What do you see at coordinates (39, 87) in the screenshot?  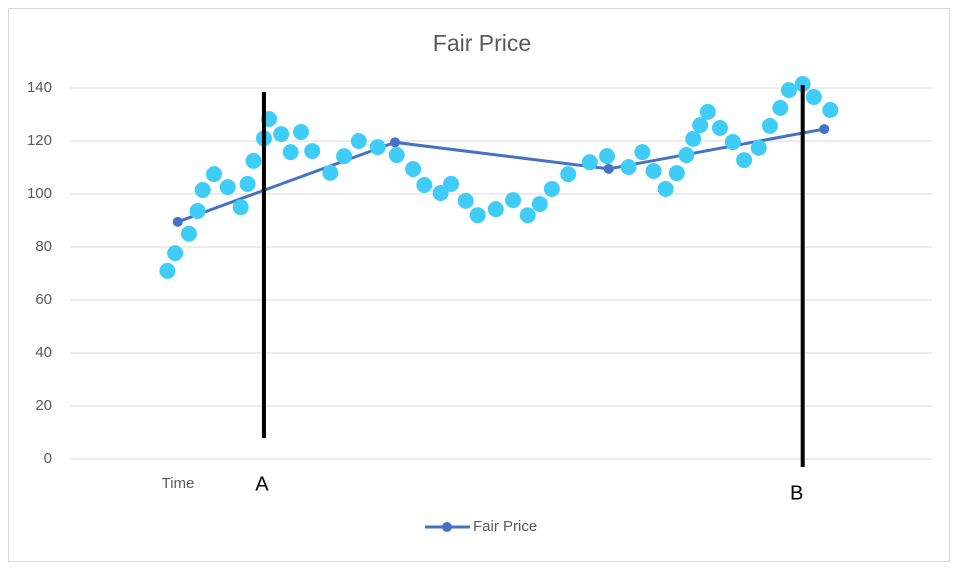 I see `y-tick-label: 140` at bounding box center [39, 87].